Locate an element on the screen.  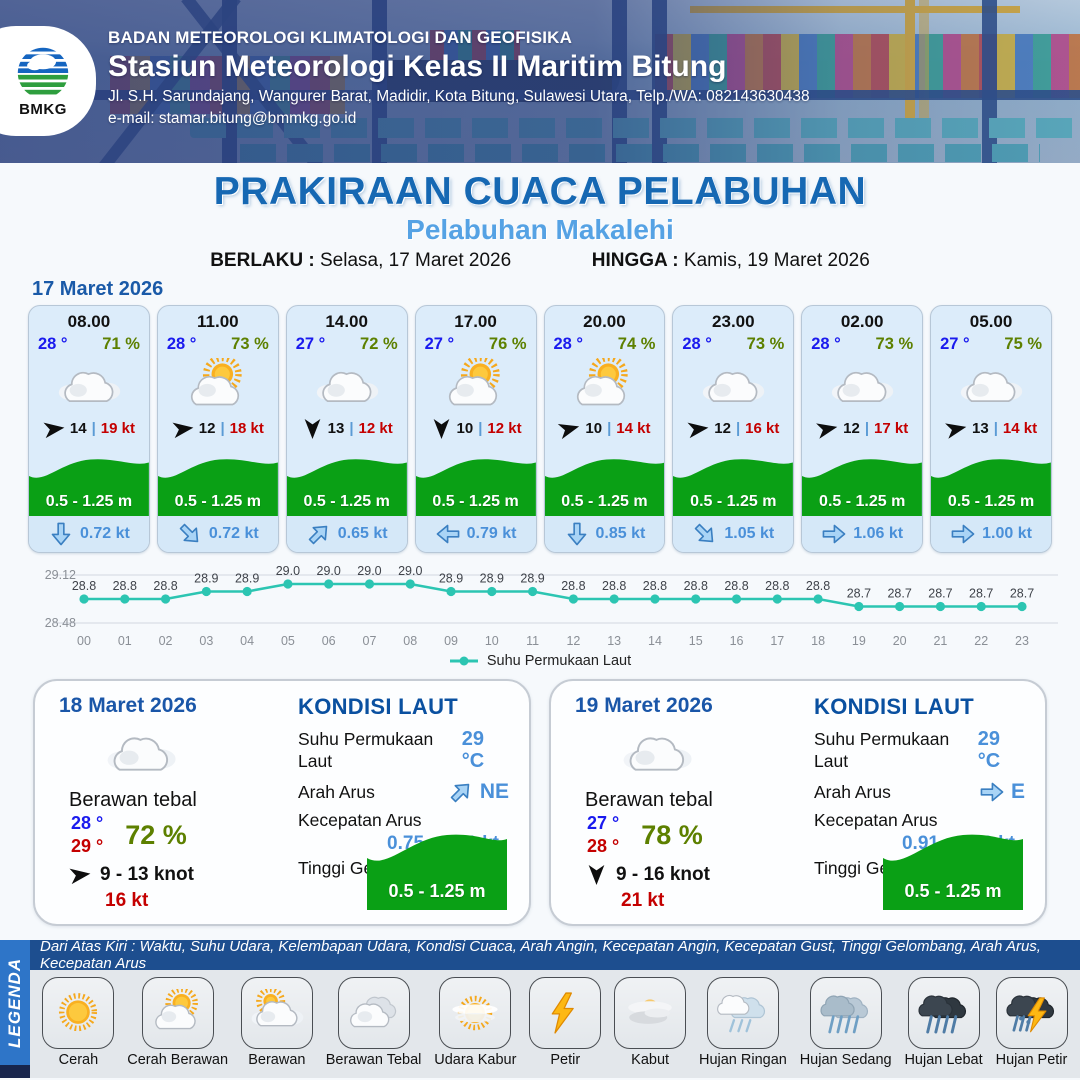
forecast-time: 05.00 is located at coordinates (991, 321).